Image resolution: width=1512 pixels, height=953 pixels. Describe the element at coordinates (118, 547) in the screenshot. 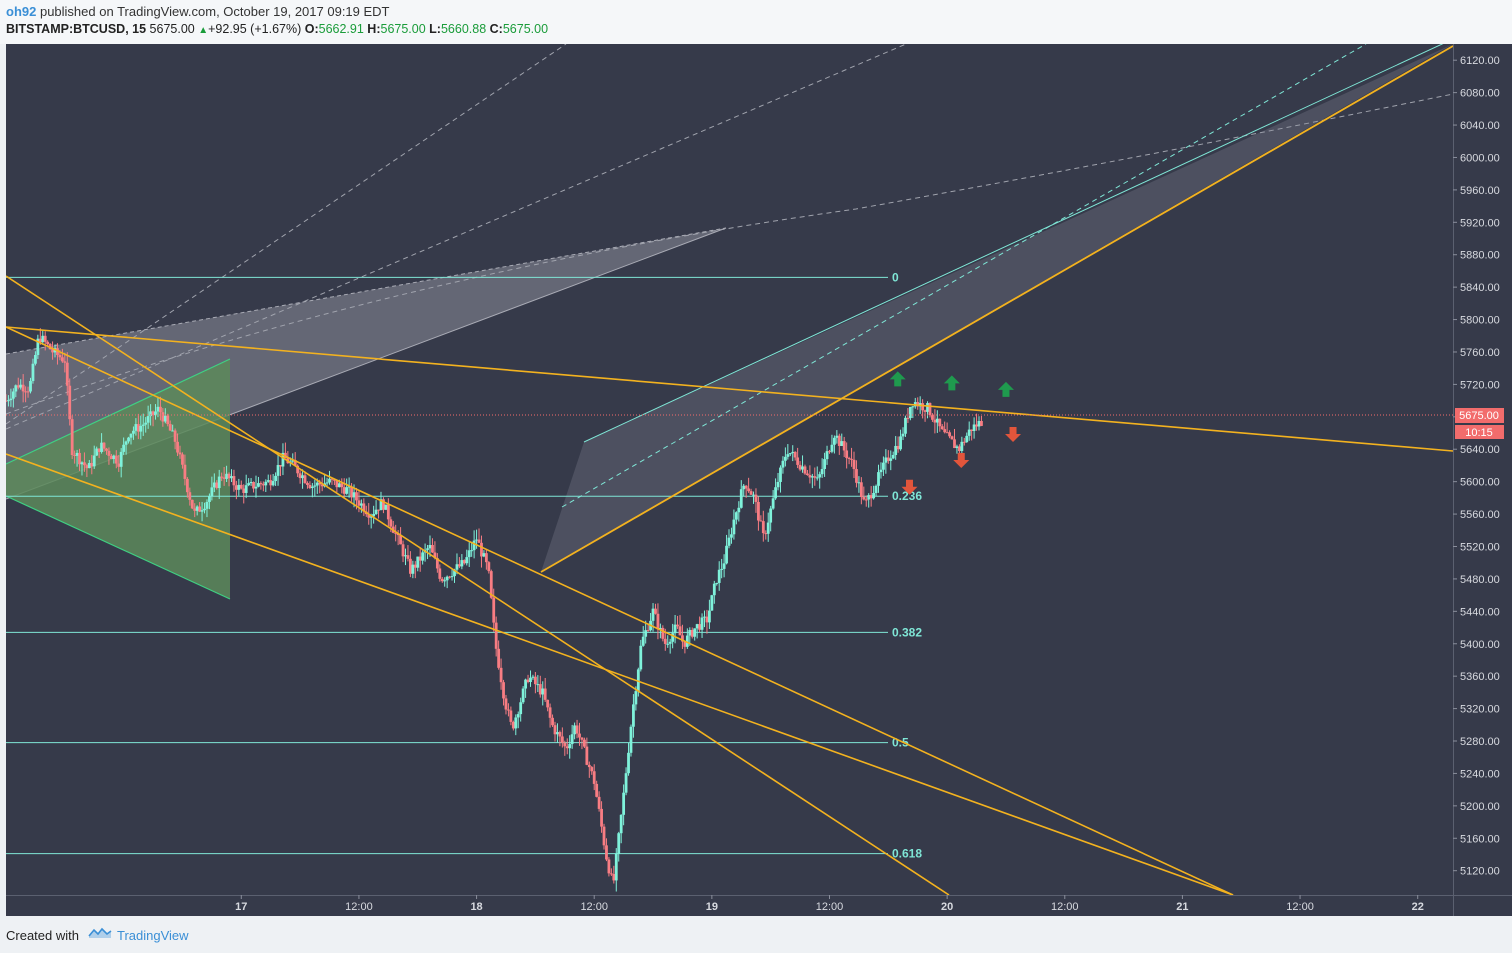

I see `green-flag-lower` at that location.